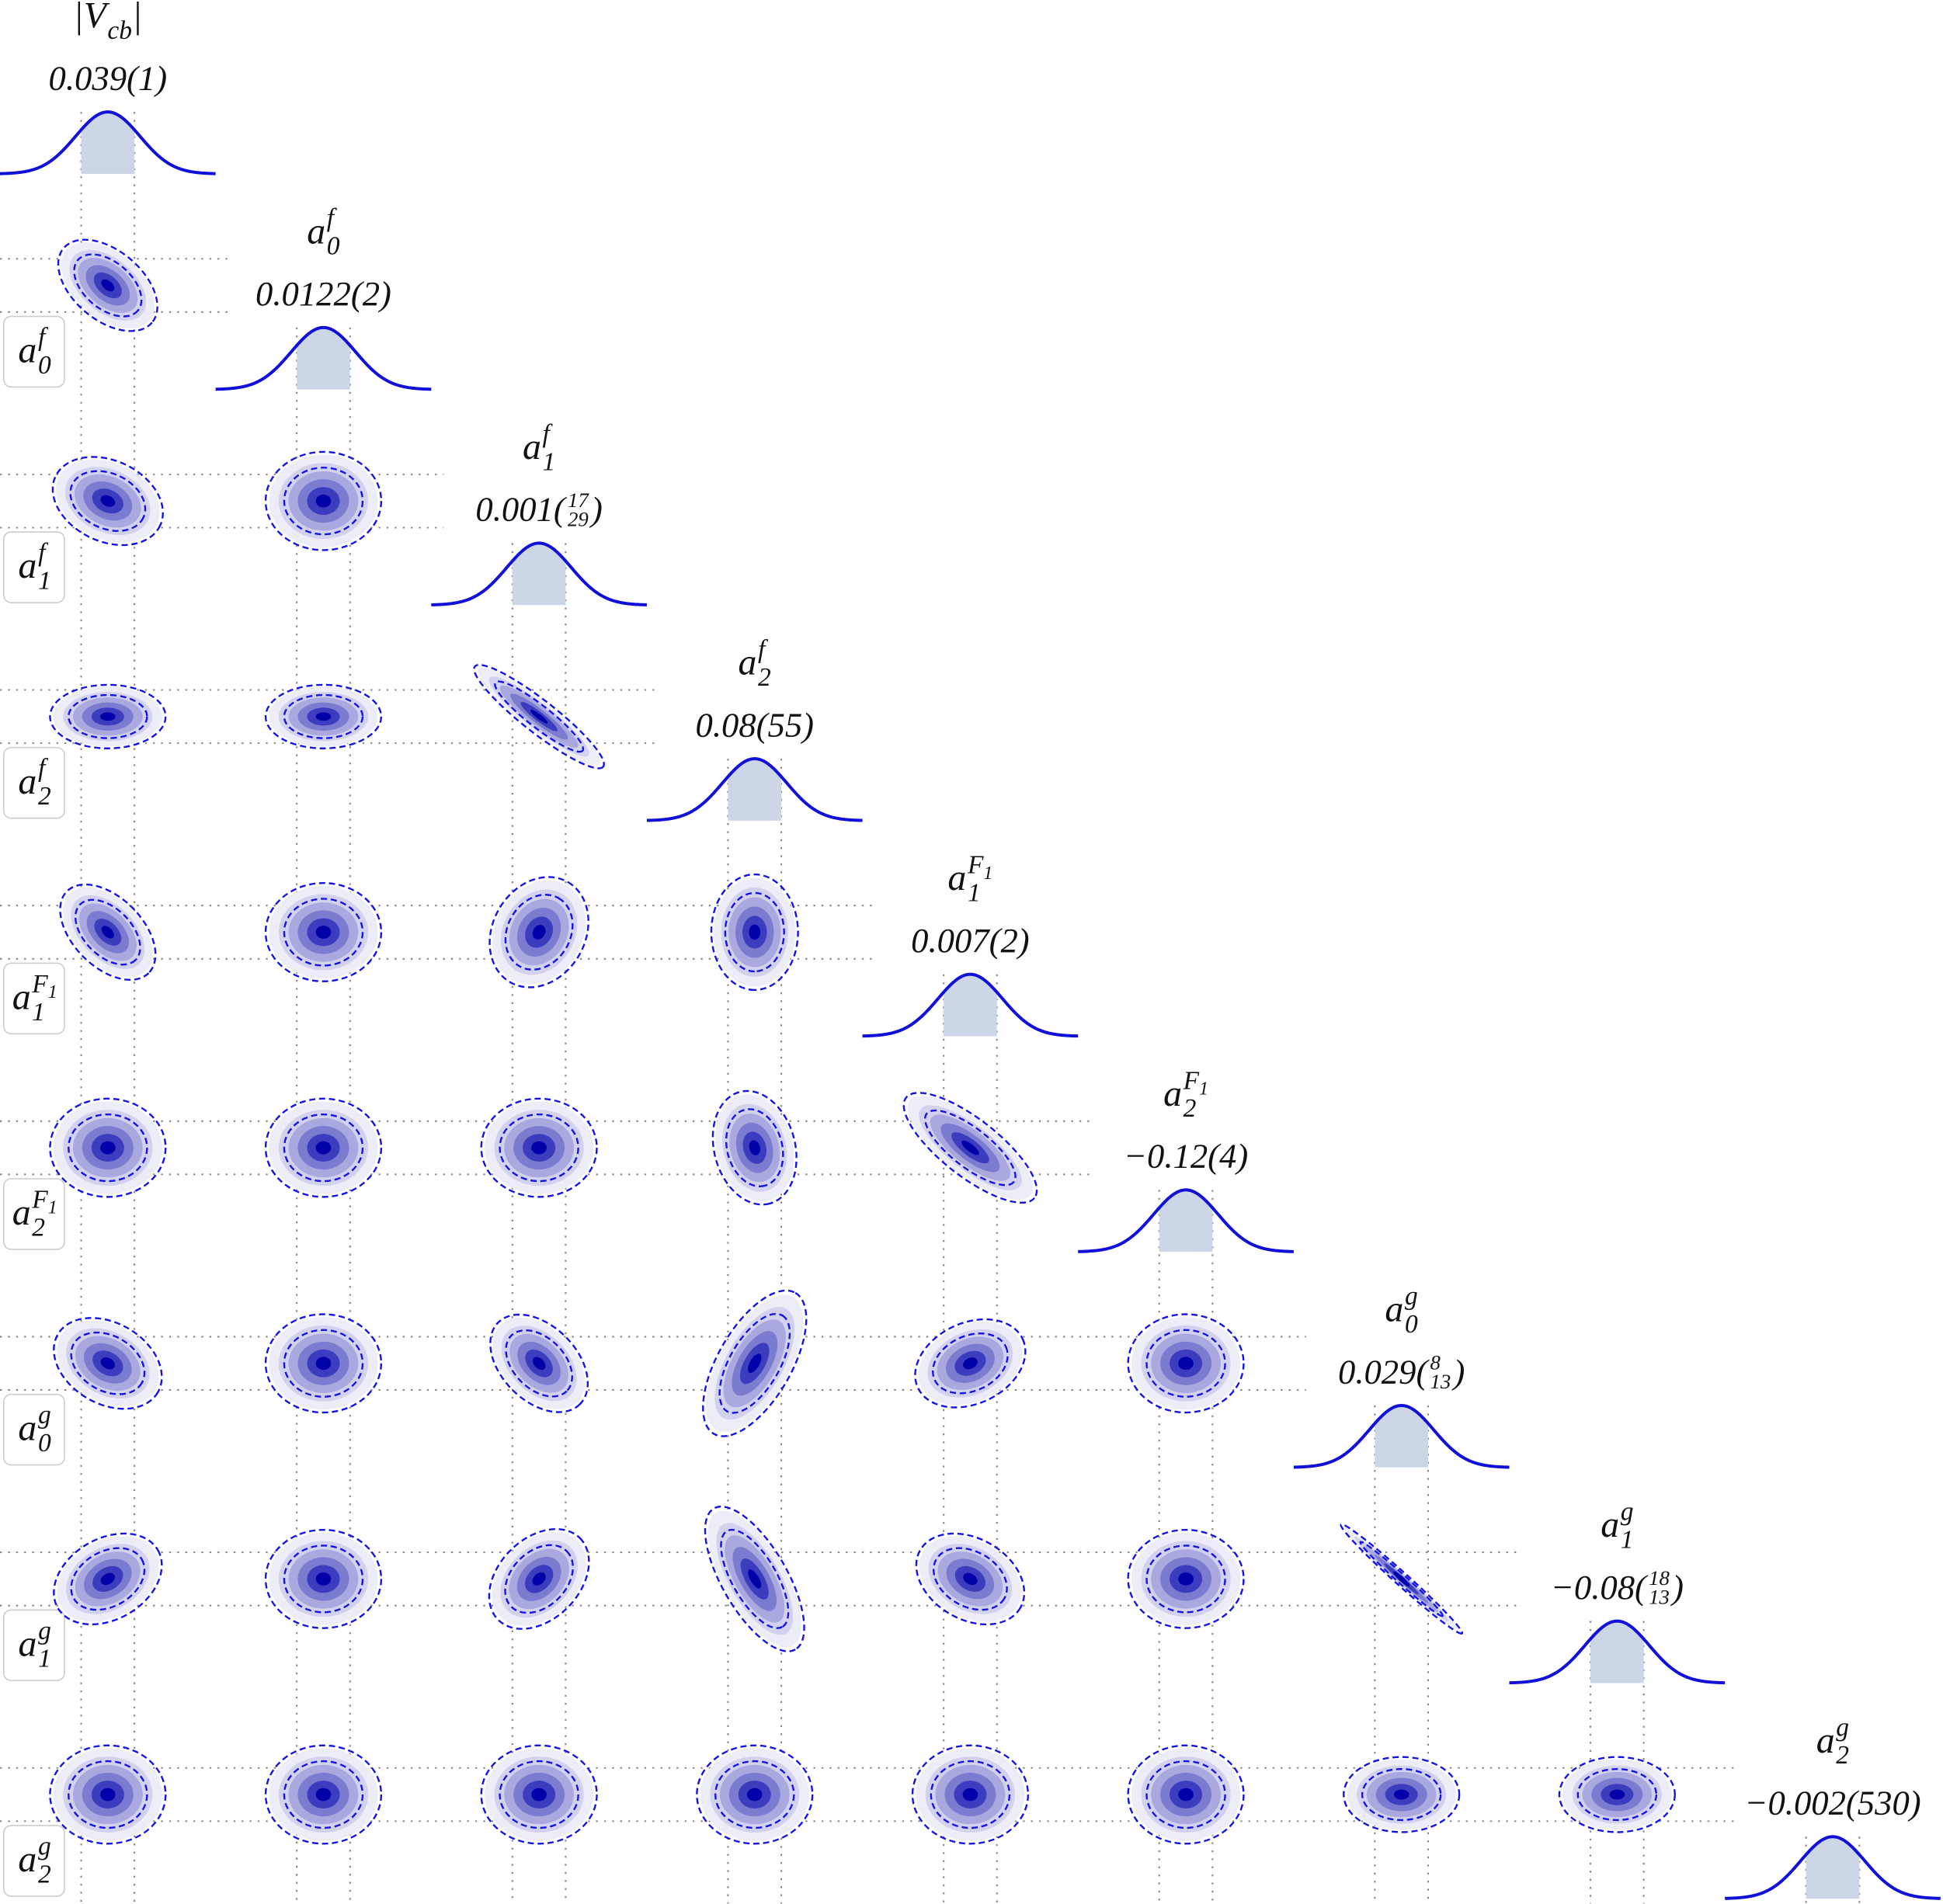  Describe the element at coordinates (1186, 1094) in the screenshot. I see `param-title: a F 12` at that location.